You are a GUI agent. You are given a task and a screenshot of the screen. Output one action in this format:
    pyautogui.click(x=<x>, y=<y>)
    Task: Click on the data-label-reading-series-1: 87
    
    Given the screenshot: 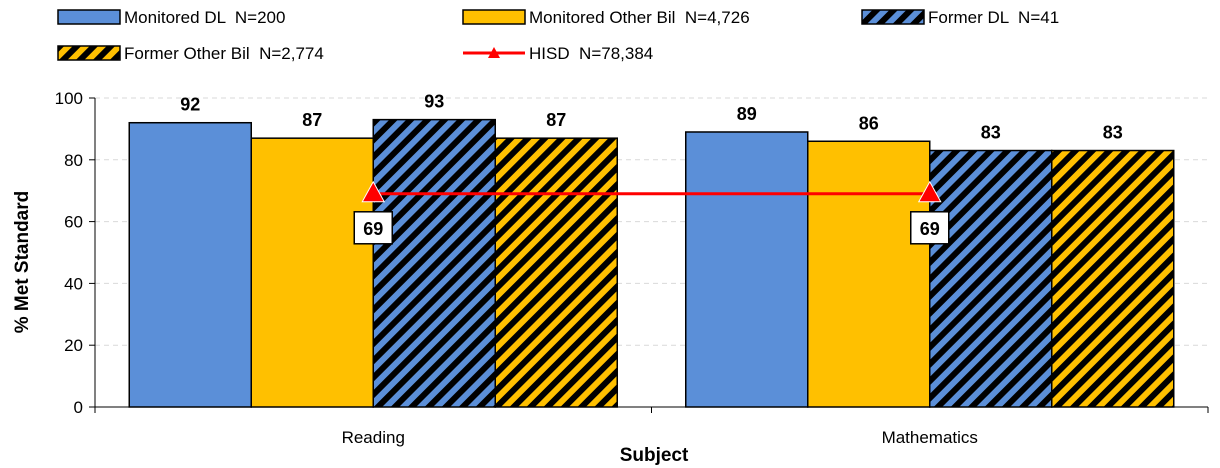 What is the action you would take?
    pyautogui.click(x=312, y=120)
    